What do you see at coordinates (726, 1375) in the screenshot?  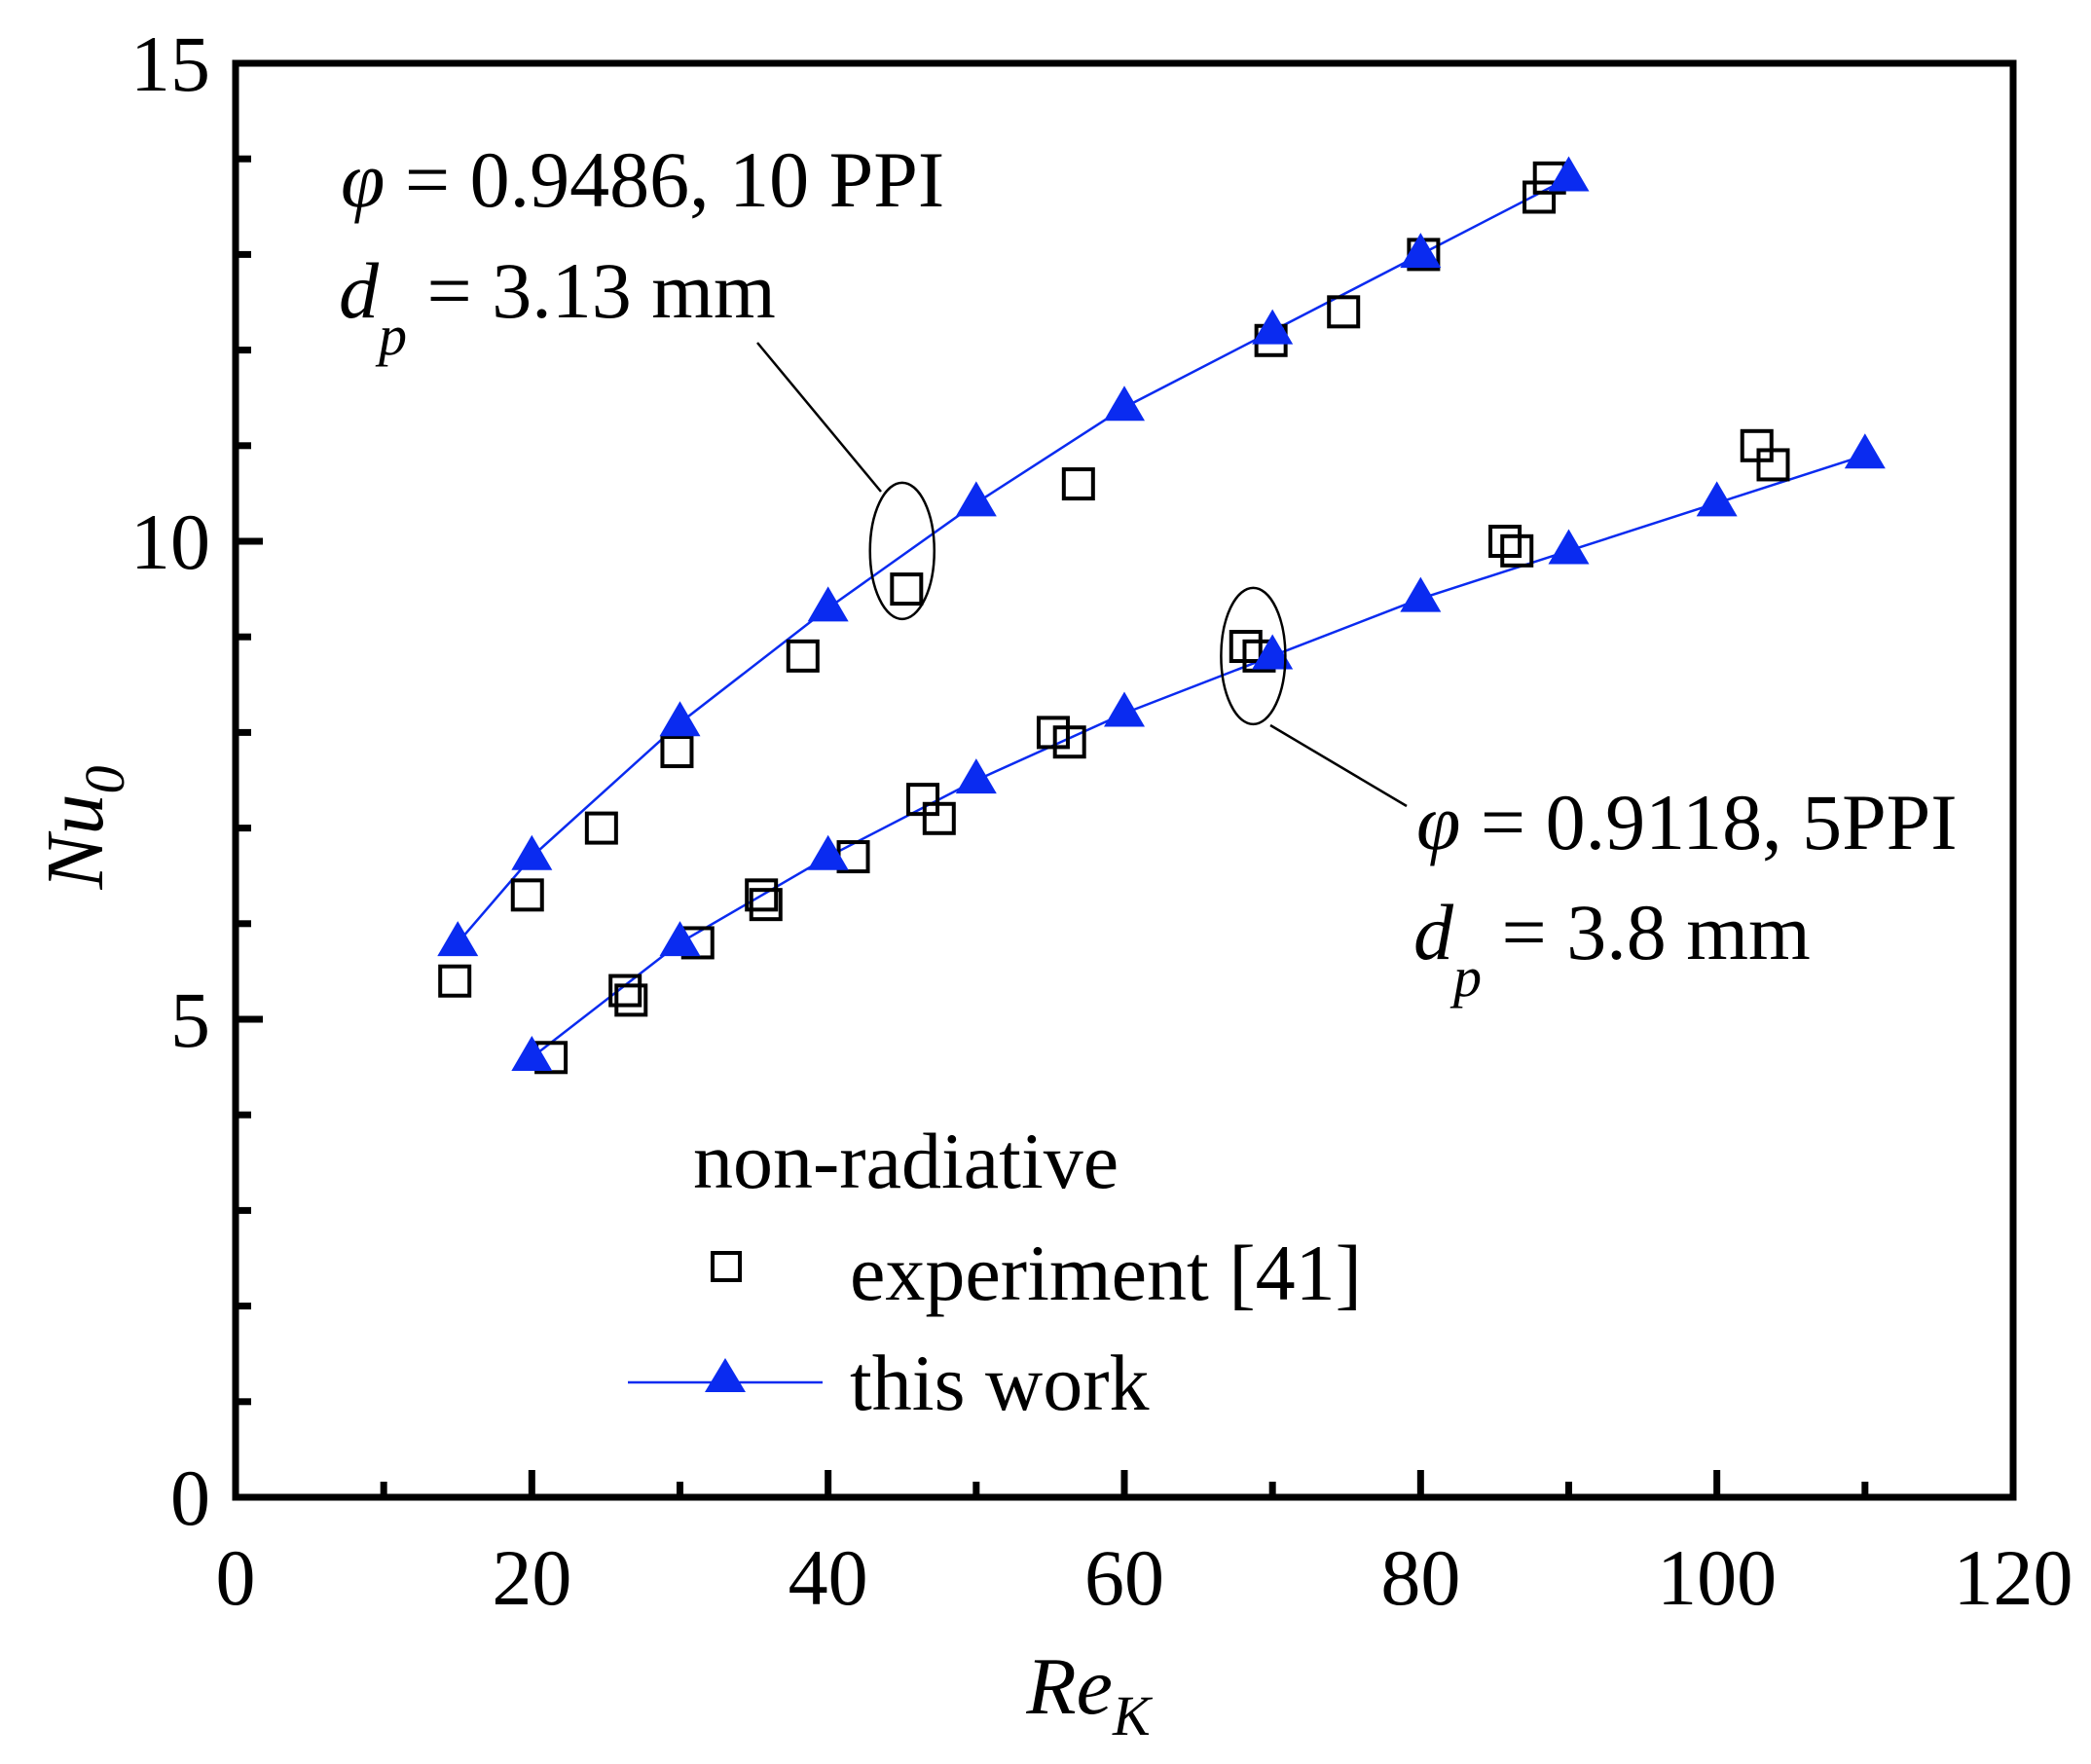 I see `legend-marker-triangle` at bounding box center [726, 1375].